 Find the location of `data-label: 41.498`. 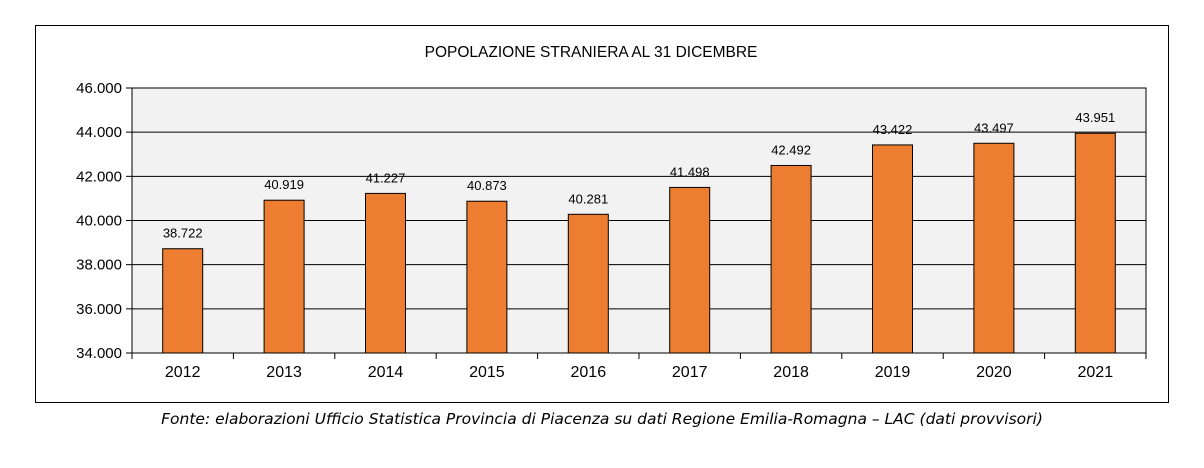

data-label: 41.498 is located at coordinates (690, 171).